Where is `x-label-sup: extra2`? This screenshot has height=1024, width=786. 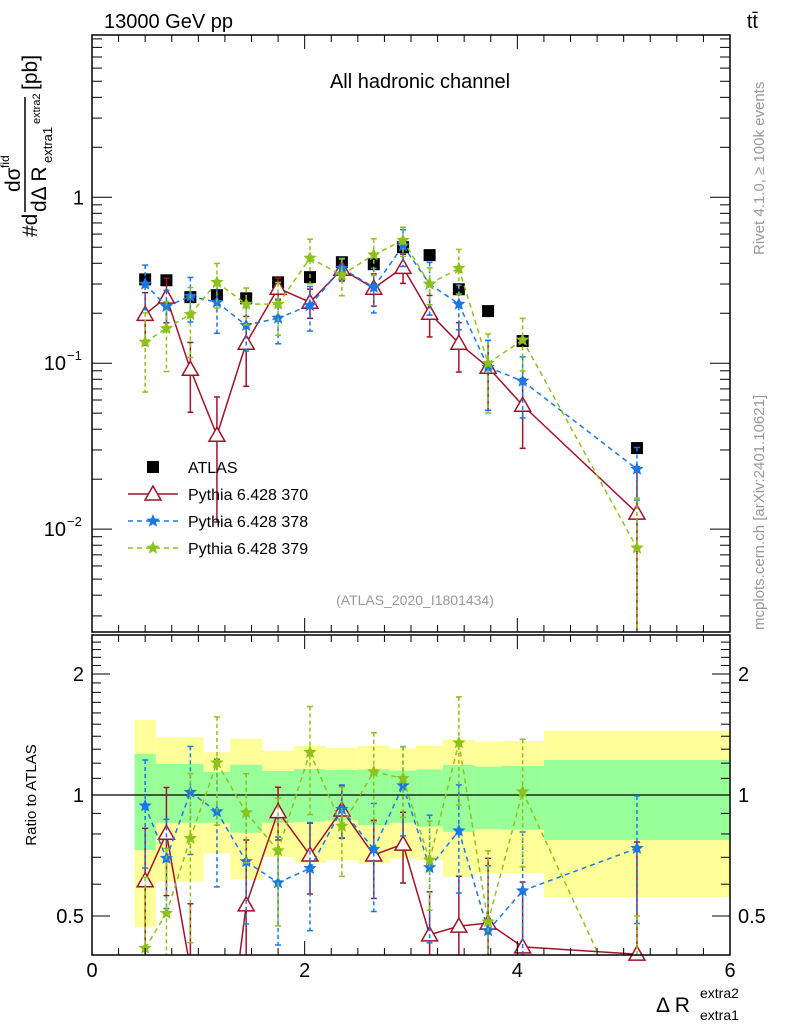 x-label-sup: extra2 is located at coordinates (719, 993).